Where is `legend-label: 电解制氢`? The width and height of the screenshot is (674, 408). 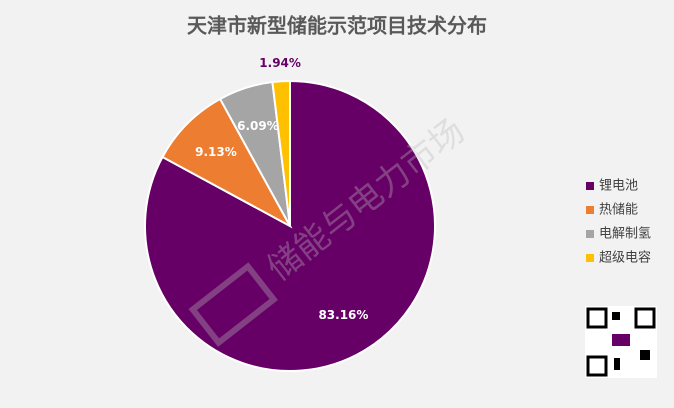 legend-label: 电解制氢 is located at coordinates (625, 234).